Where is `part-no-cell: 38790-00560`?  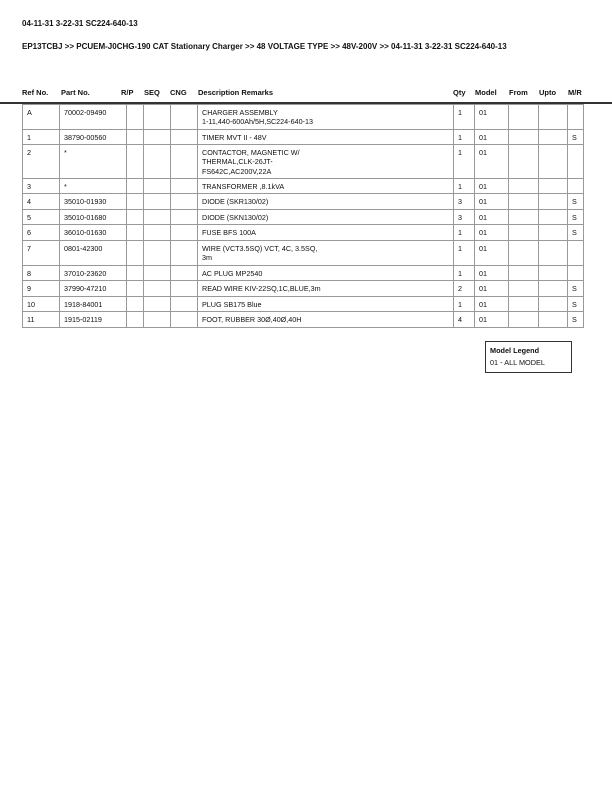 part-no-cell: 38790-00560 is located at coordinates (93, 137).